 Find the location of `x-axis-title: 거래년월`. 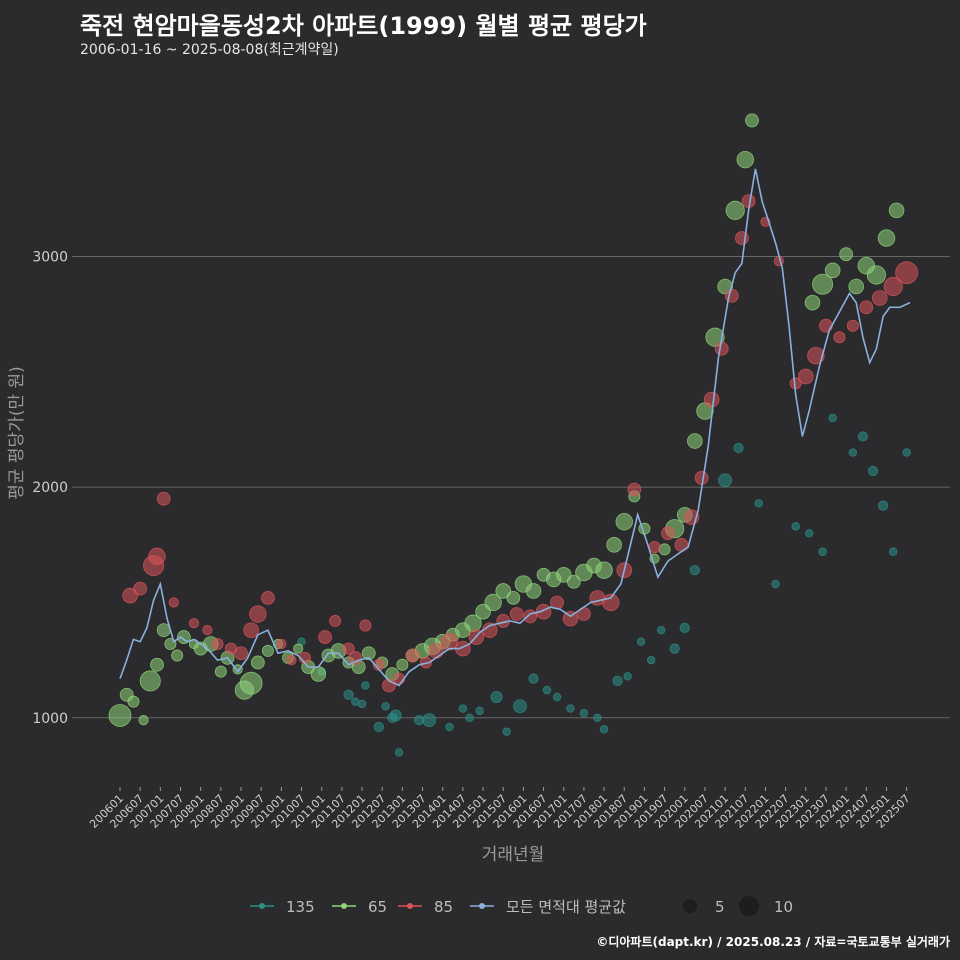

x-axis-title: 거래년월 is located at coordinates (513, 855).